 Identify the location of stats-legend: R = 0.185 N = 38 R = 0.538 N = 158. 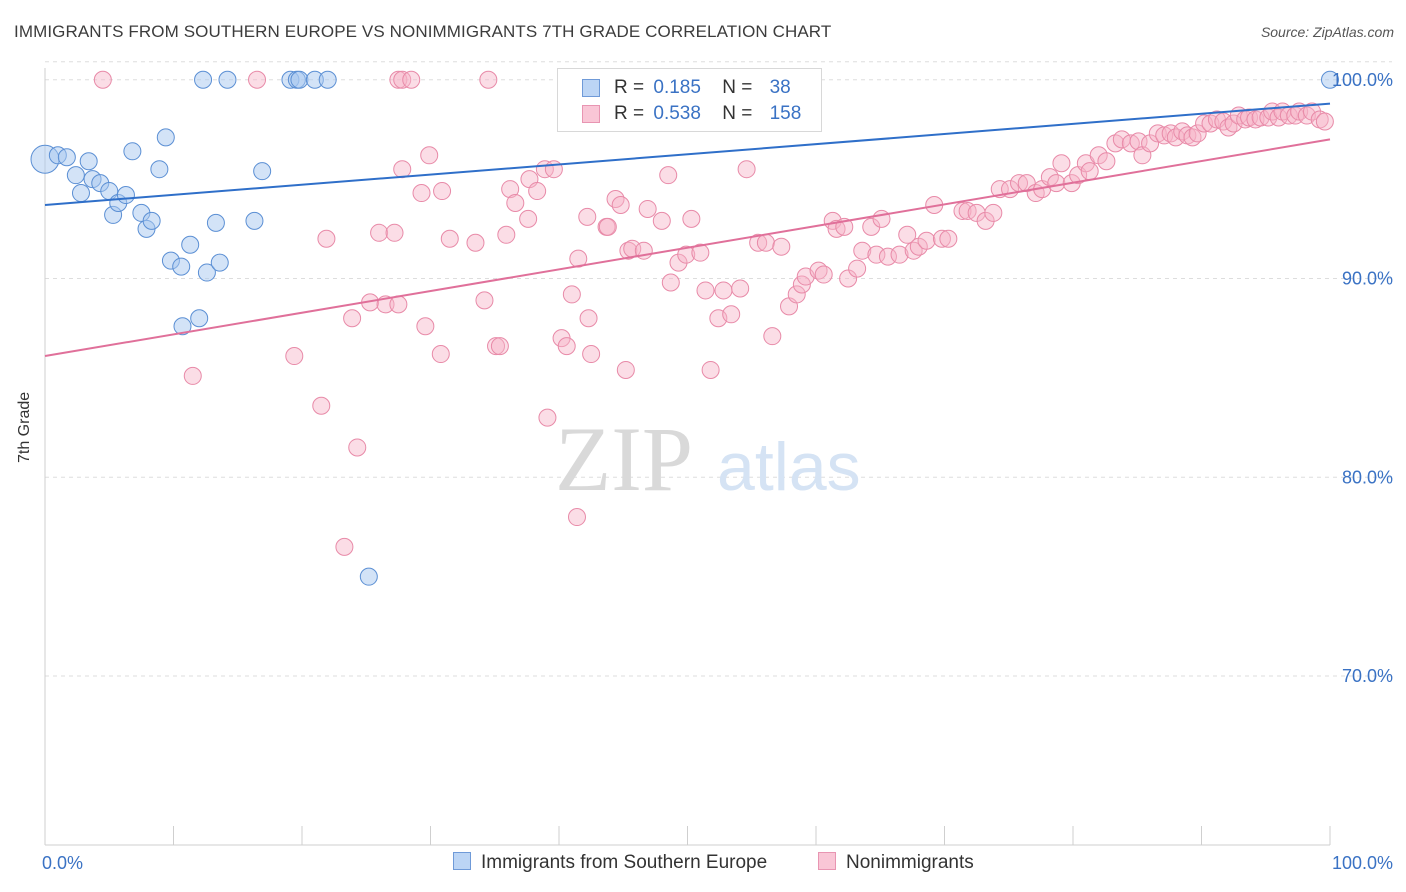
(689, 100).